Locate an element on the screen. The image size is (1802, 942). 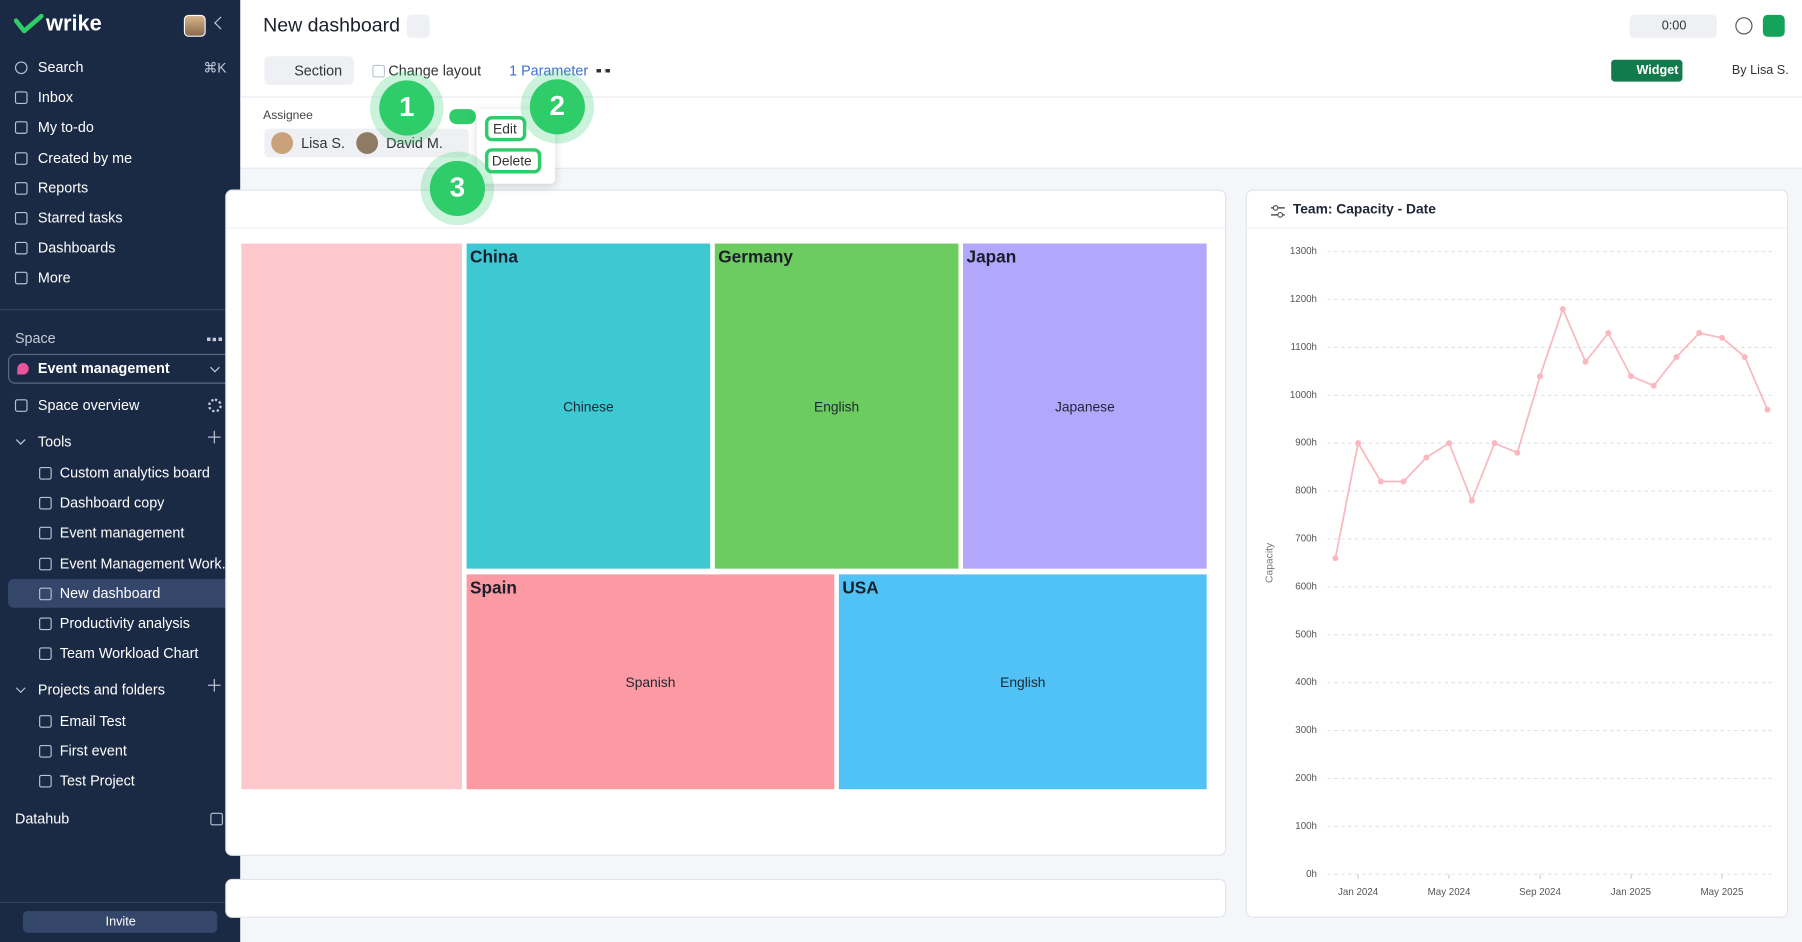
page-title: New dashboard is located at coordinates (332, 25).